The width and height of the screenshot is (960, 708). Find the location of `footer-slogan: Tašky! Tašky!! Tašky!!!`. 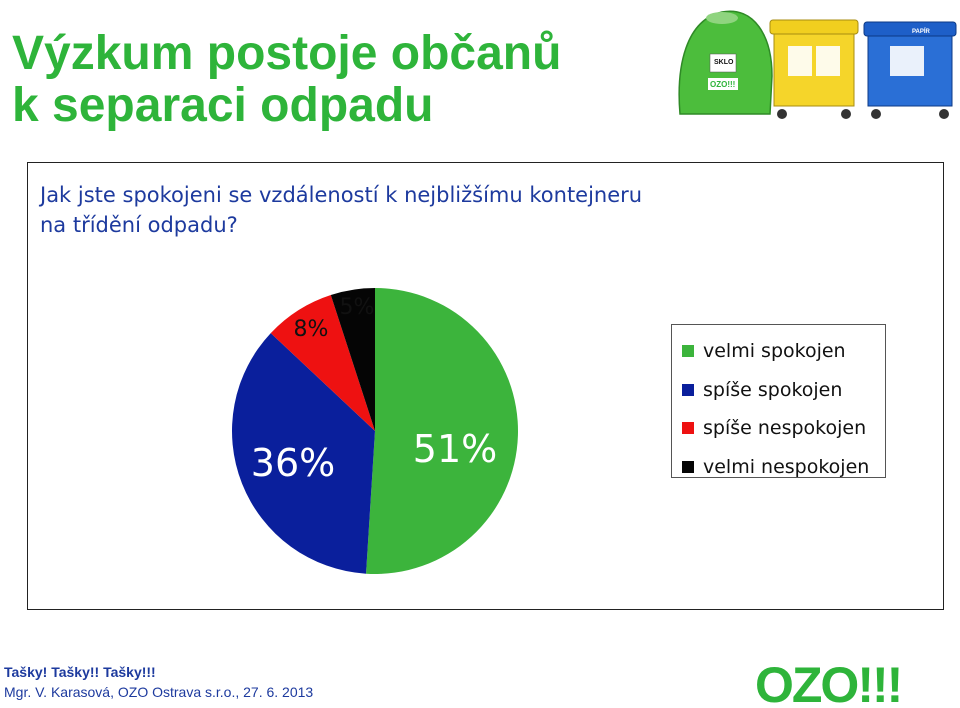

footer-slogan: Tašky! Tašky!! Tašky!!! is located at coordinates (80, 672).